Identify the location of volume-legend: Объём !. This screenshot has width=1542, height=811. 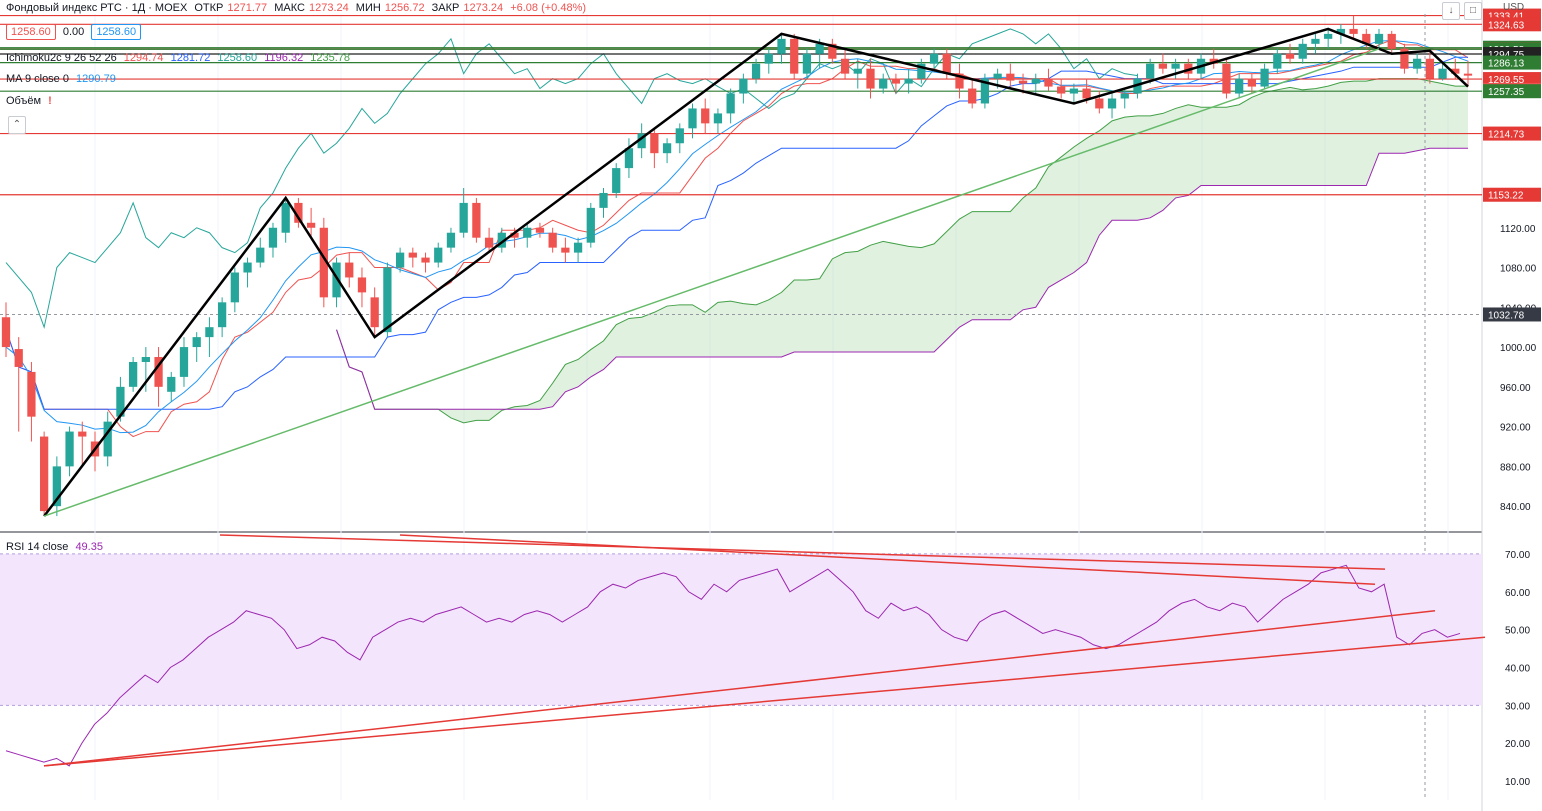
(31, 101).